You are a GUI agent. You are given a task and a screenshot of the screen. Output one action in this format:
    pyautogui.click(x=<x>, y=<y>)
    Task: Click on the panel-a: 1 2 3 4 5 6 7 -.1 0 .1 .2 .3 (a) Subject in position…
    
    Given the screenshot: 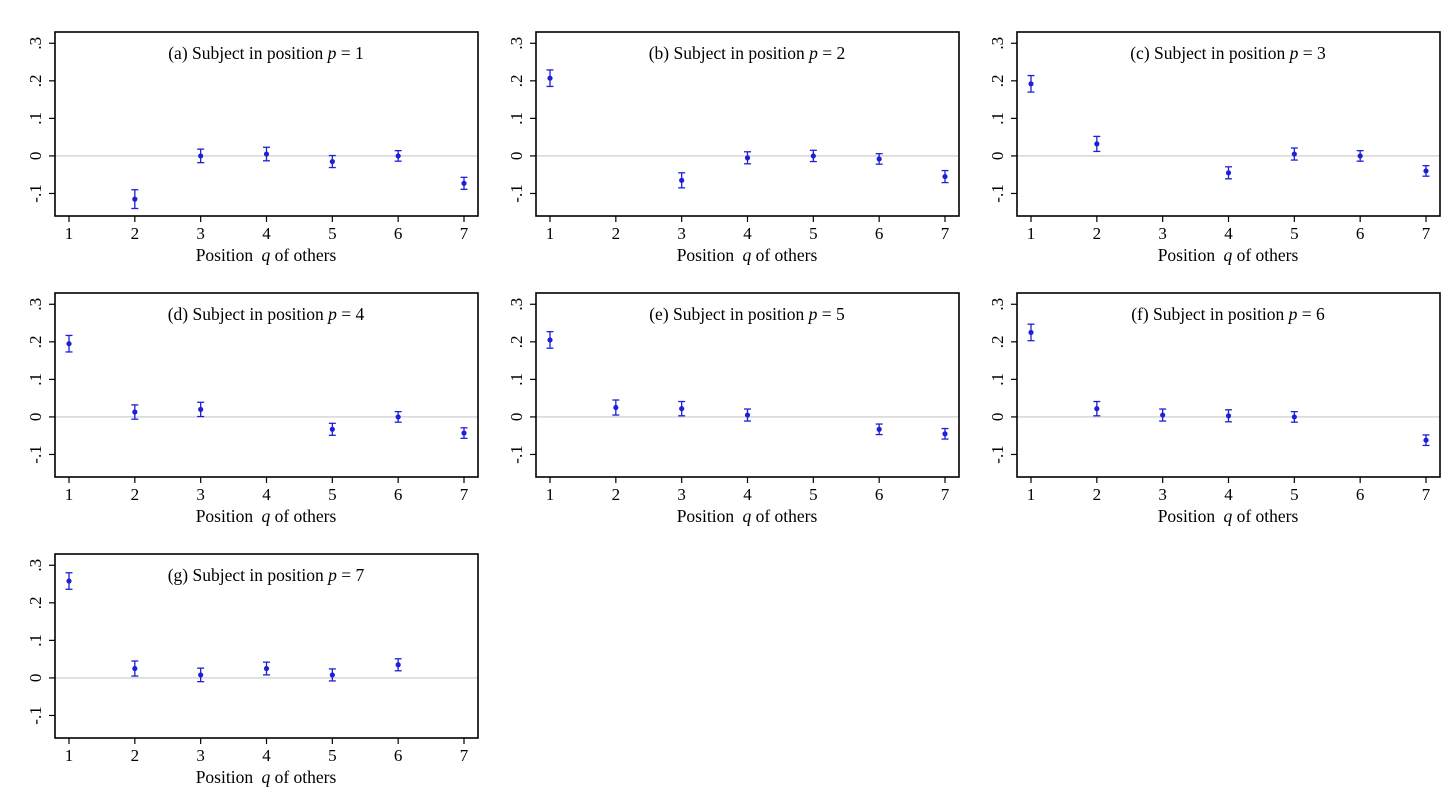 What is the action you would take?
    pyautogui.click(x=252, y=148)
    